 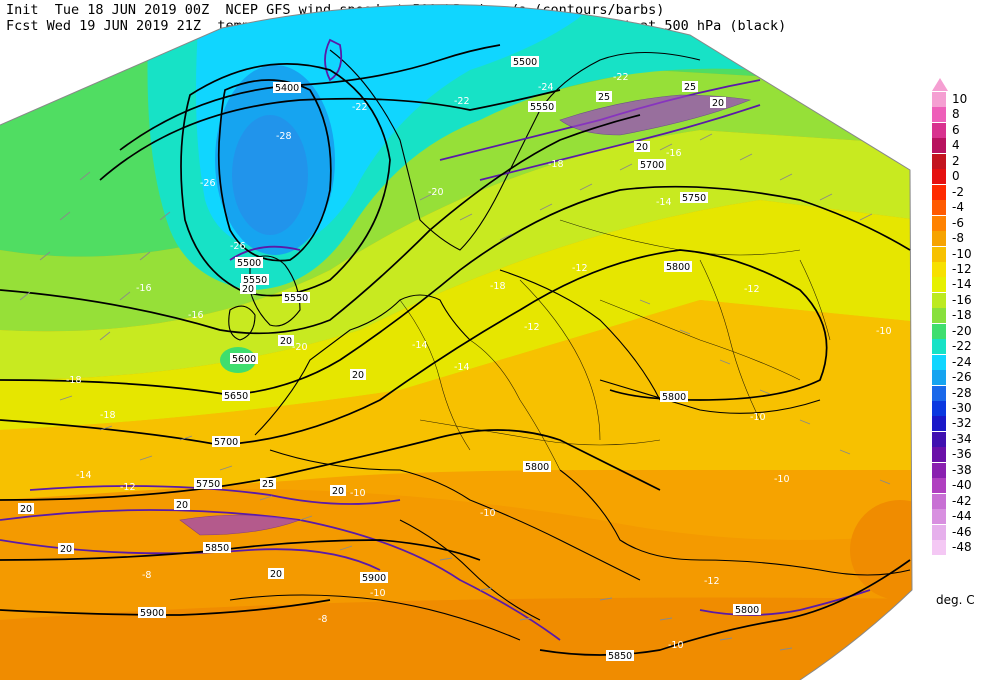 I want to click on colorbar-label: -34, so click(x=962, y=438).